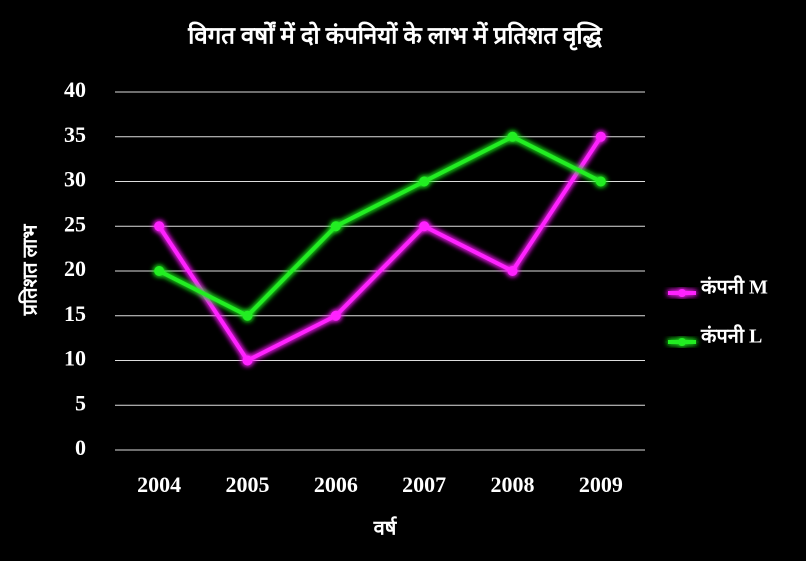 The height and width of the screenshot is (561, 806). What do you see at coordinates (75, 179) in the screenshot?
I see `y-tick-label: 30` at bounding box center [75, 179].